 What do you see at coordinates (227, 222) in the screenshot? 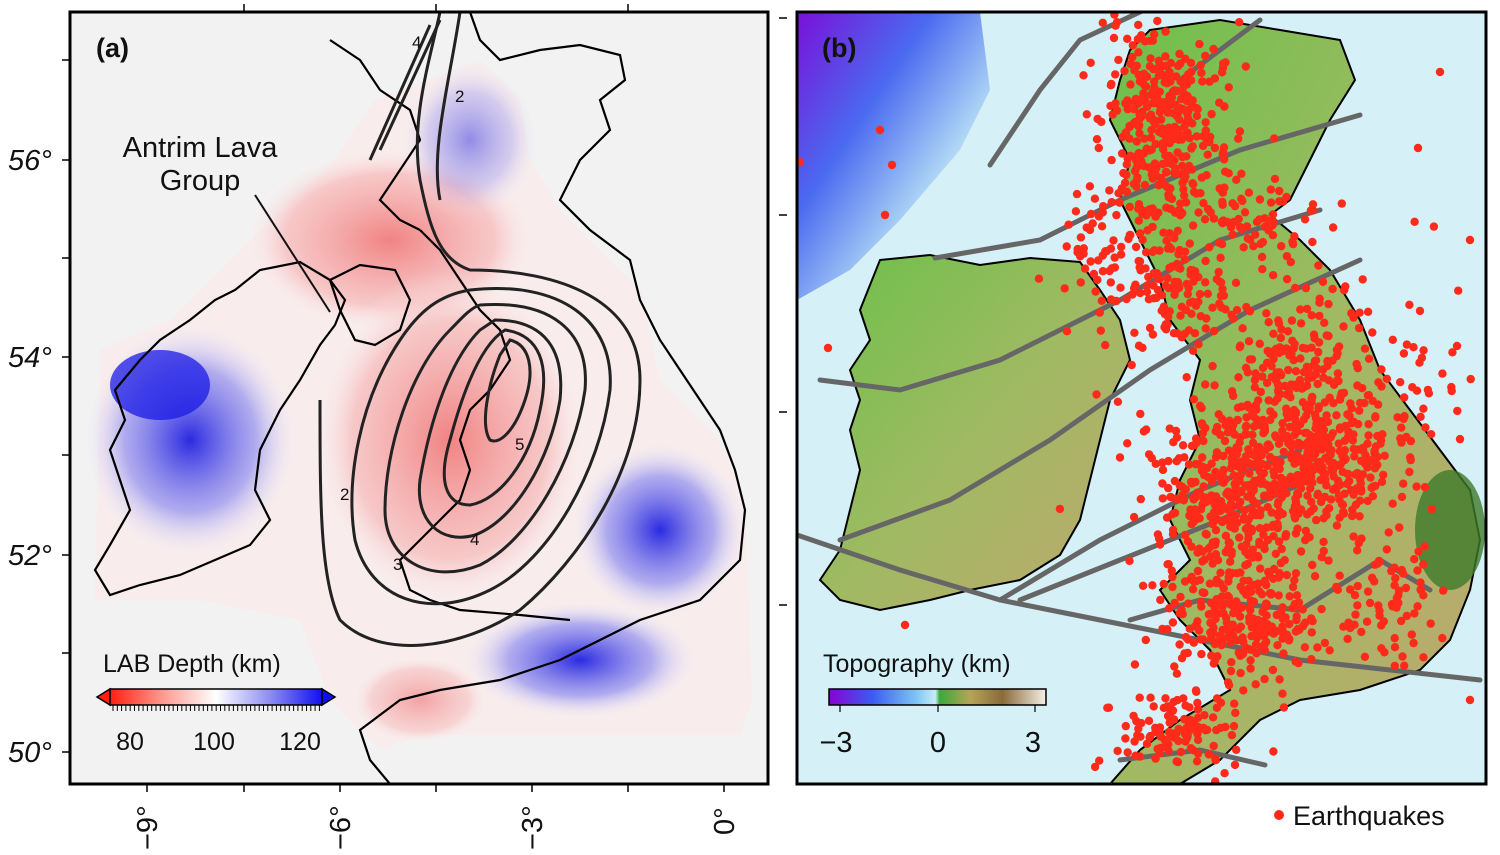
I see `antrim-annotation: Antrim Lava Group` at bounding box center [227, 222].